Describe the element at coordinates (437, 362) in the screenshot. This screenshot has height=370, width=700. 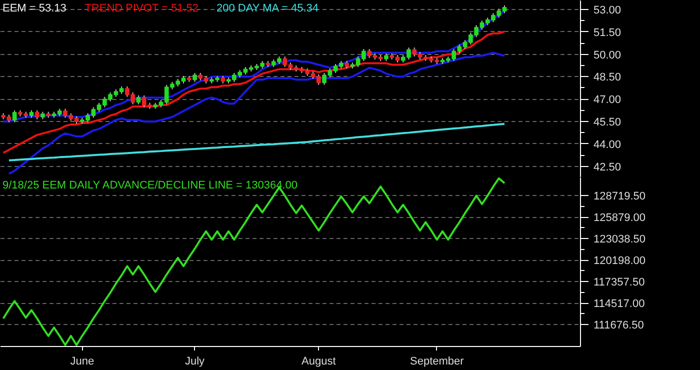
I see `x-tick-label: September` at that location.